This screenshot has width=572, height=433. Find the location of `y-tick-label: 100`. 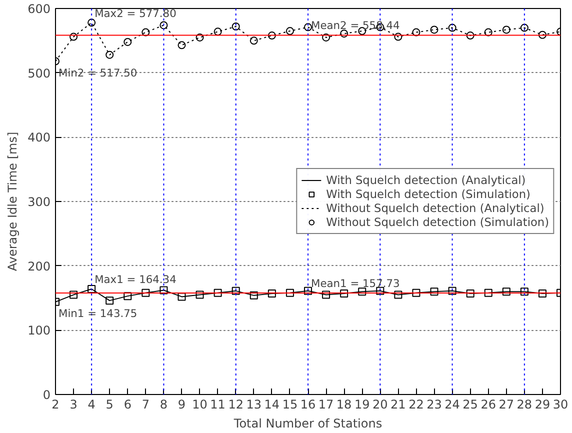

y-tick-label: 100 is located at coordinates (39, 331).